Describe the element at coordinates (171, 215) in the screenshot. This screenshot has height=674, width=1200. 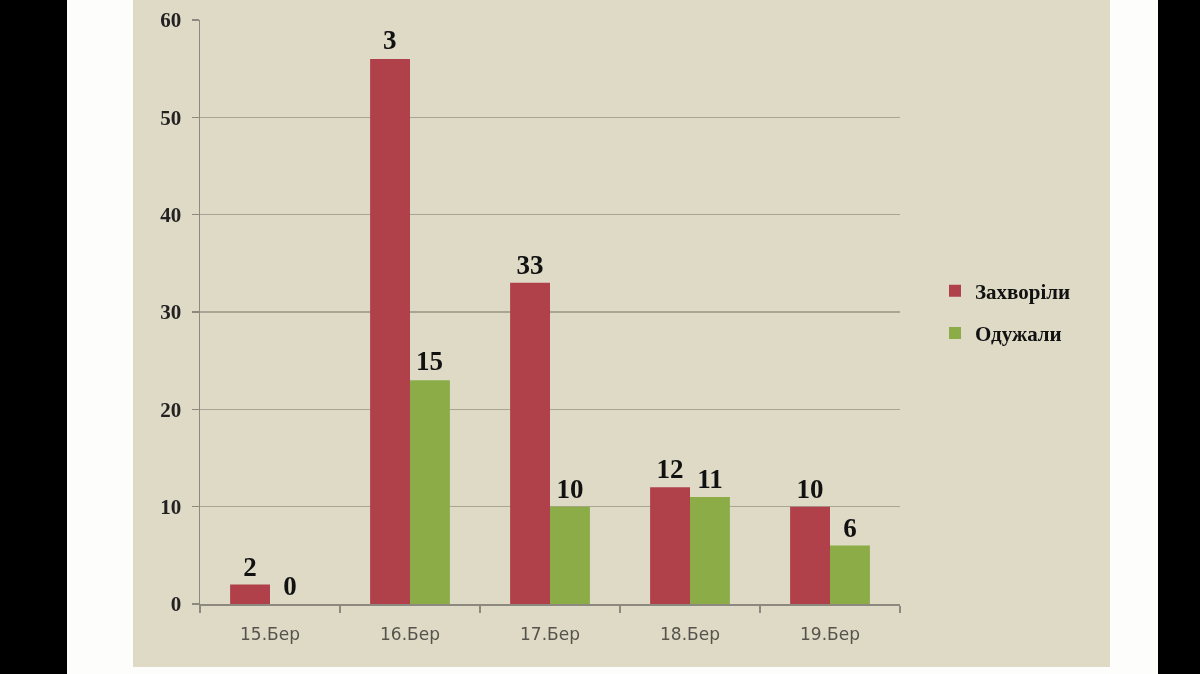
I see `y-tick-label: 40` at that location.